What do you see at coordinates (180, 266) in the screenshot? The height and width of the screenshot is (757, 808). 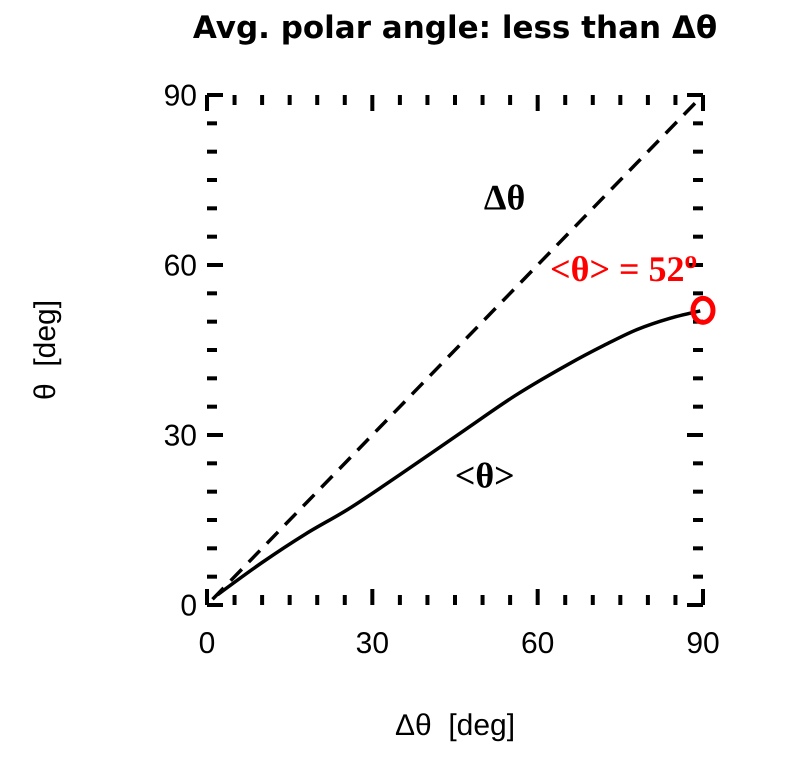 I see `y-tick-label: 60` at bounding box center [180, 266].